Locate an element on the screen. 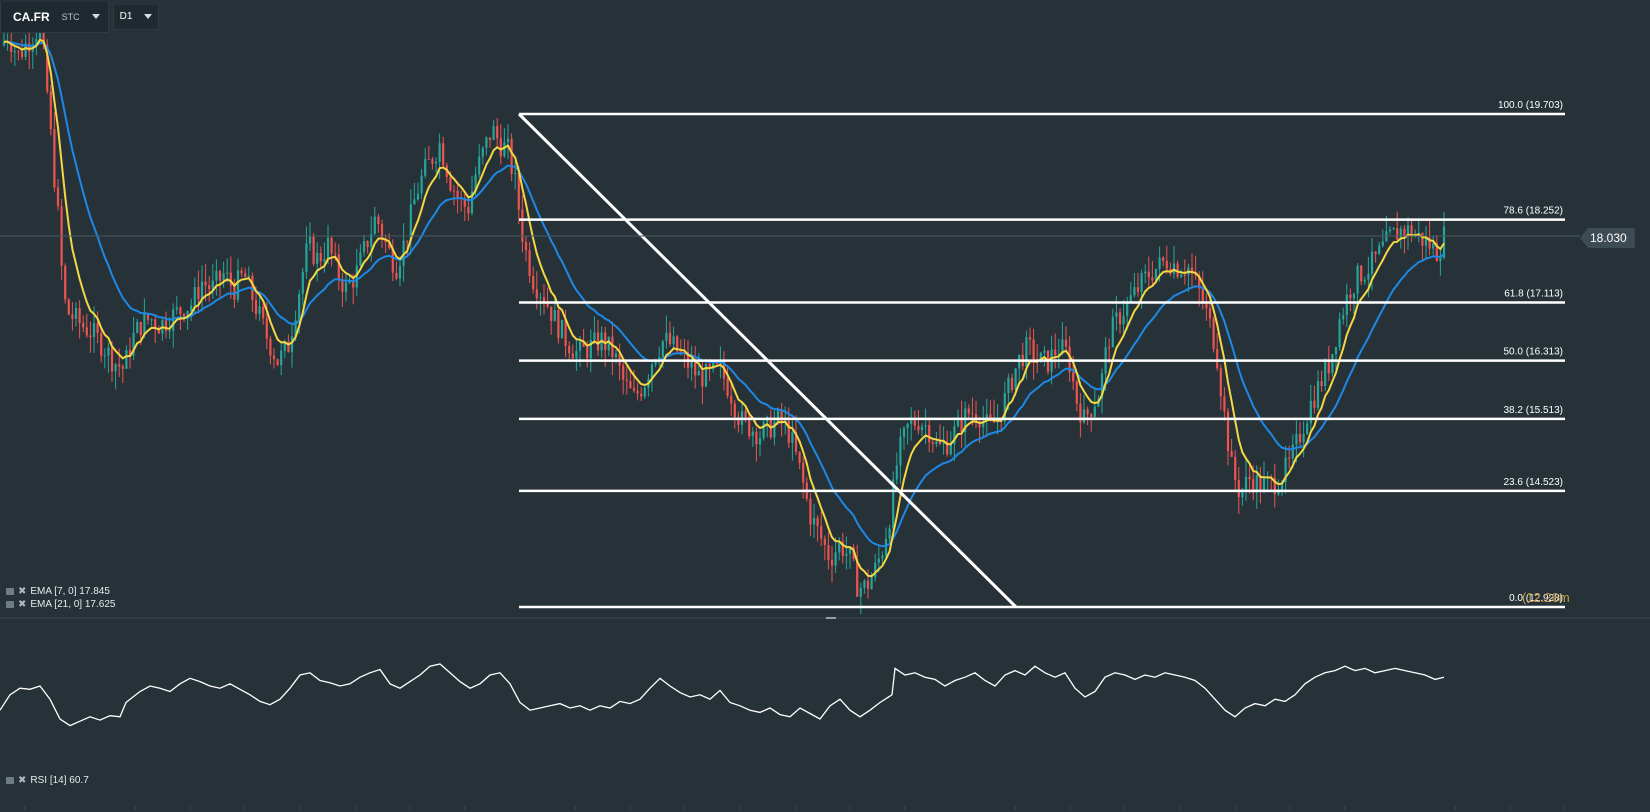  fib-level-label: 0.0 (12.928) is located at coordinates (1536, 598).